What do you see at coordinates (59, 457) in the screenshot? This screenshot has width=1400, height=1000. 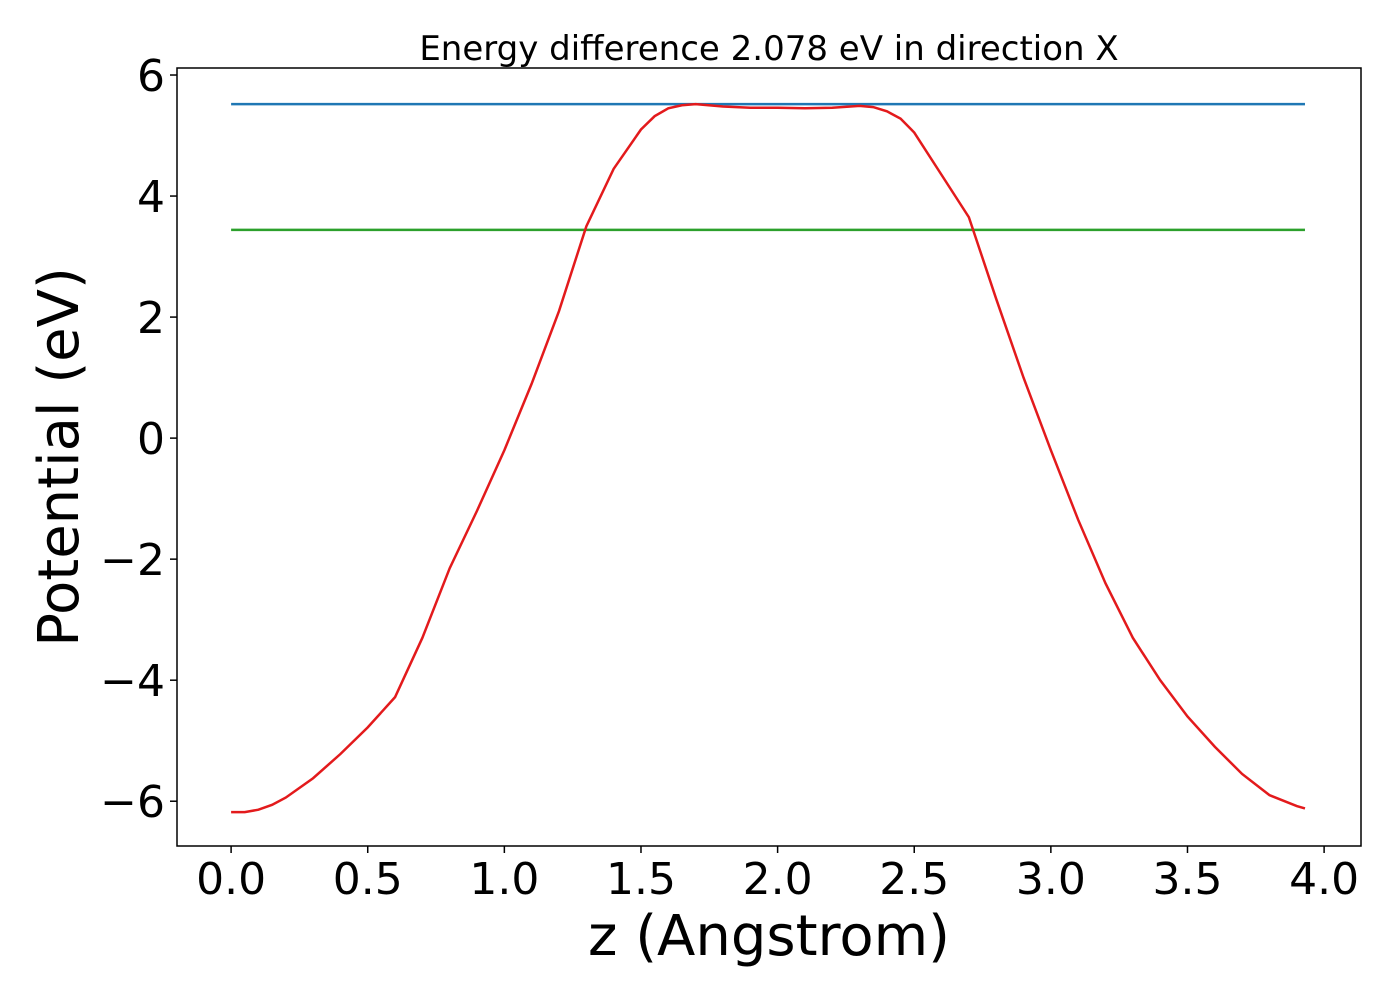 I see `y-axis-label: Potential (eV)` at bounding box center [59, 457].